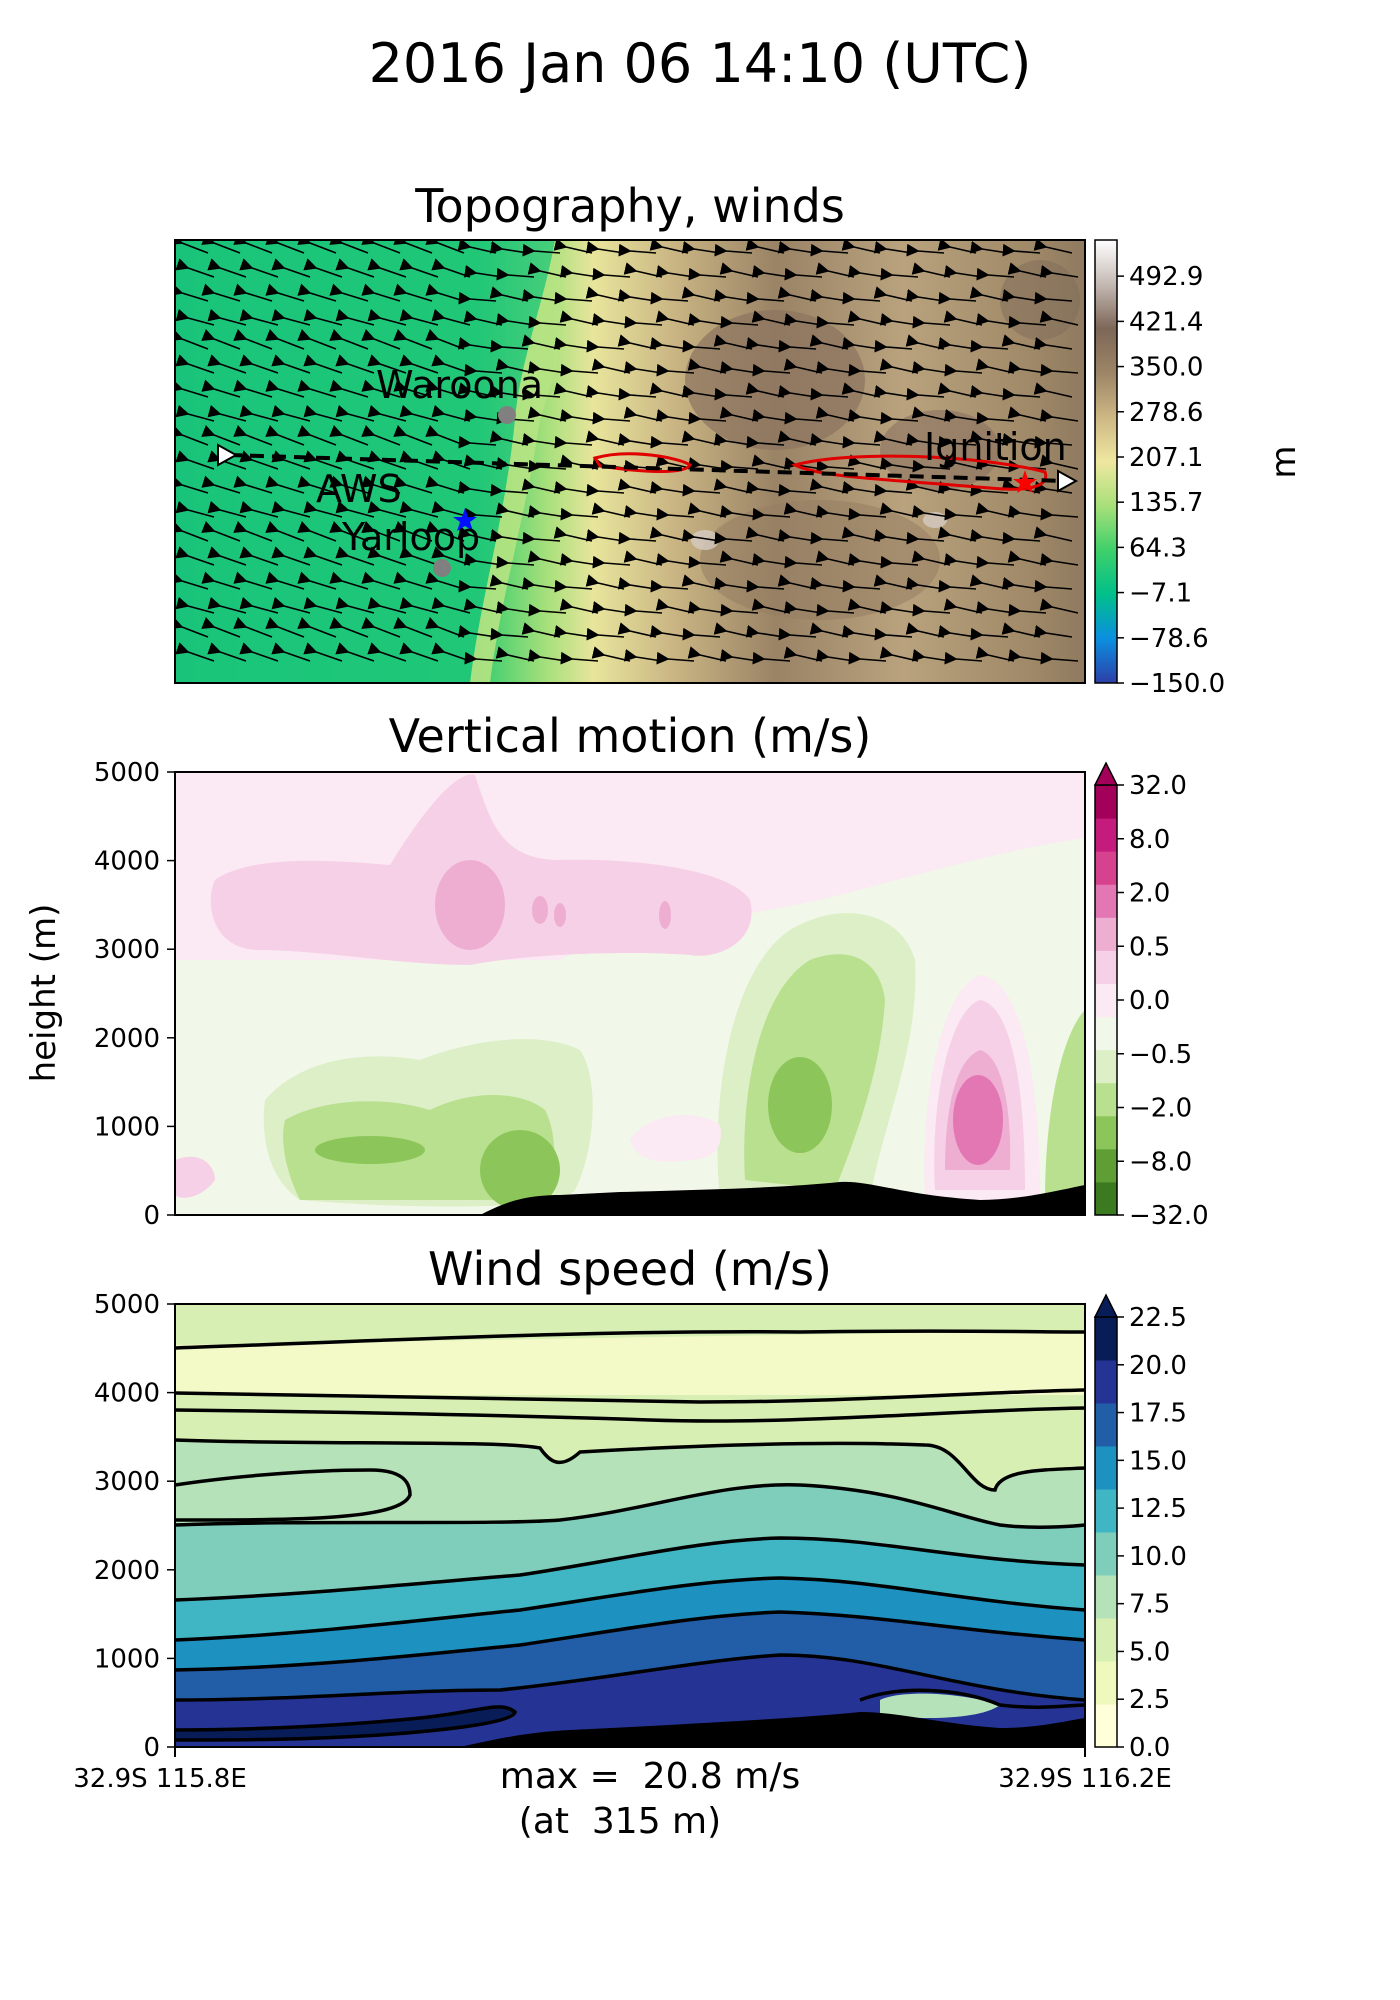 The width and height of the screenshot is (1400, 2000). I want to click on height-axis-label: height (m), so click(44, 993).